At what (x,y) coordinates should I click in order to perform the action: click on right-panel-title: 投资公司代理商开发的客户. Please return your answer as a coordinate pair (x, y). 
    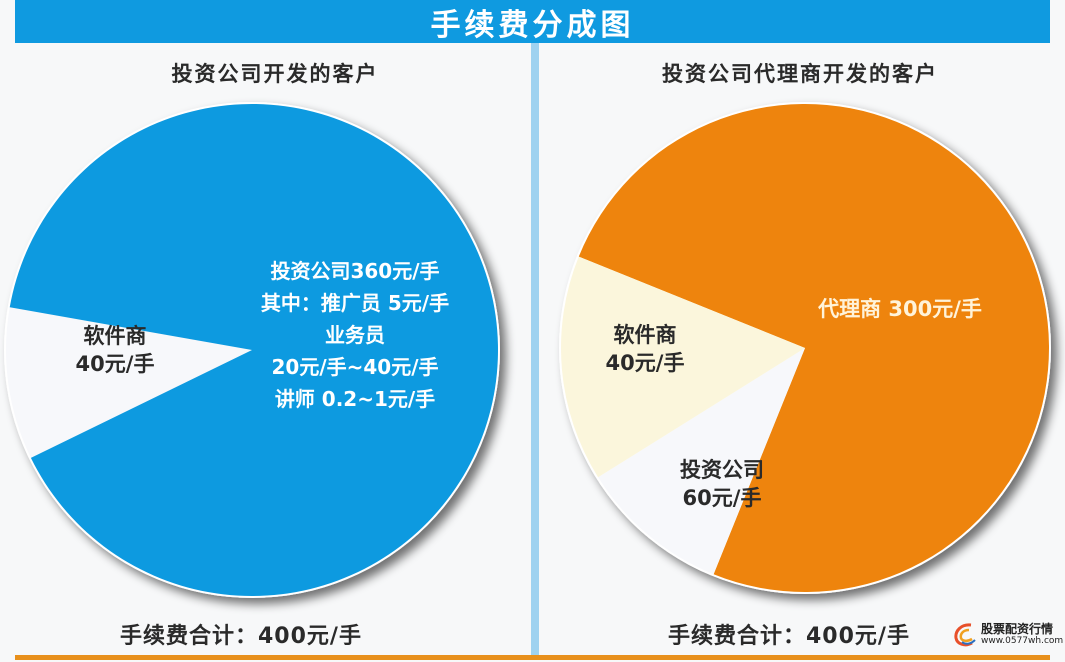
    Looking at the image, I should click on (800, 74).